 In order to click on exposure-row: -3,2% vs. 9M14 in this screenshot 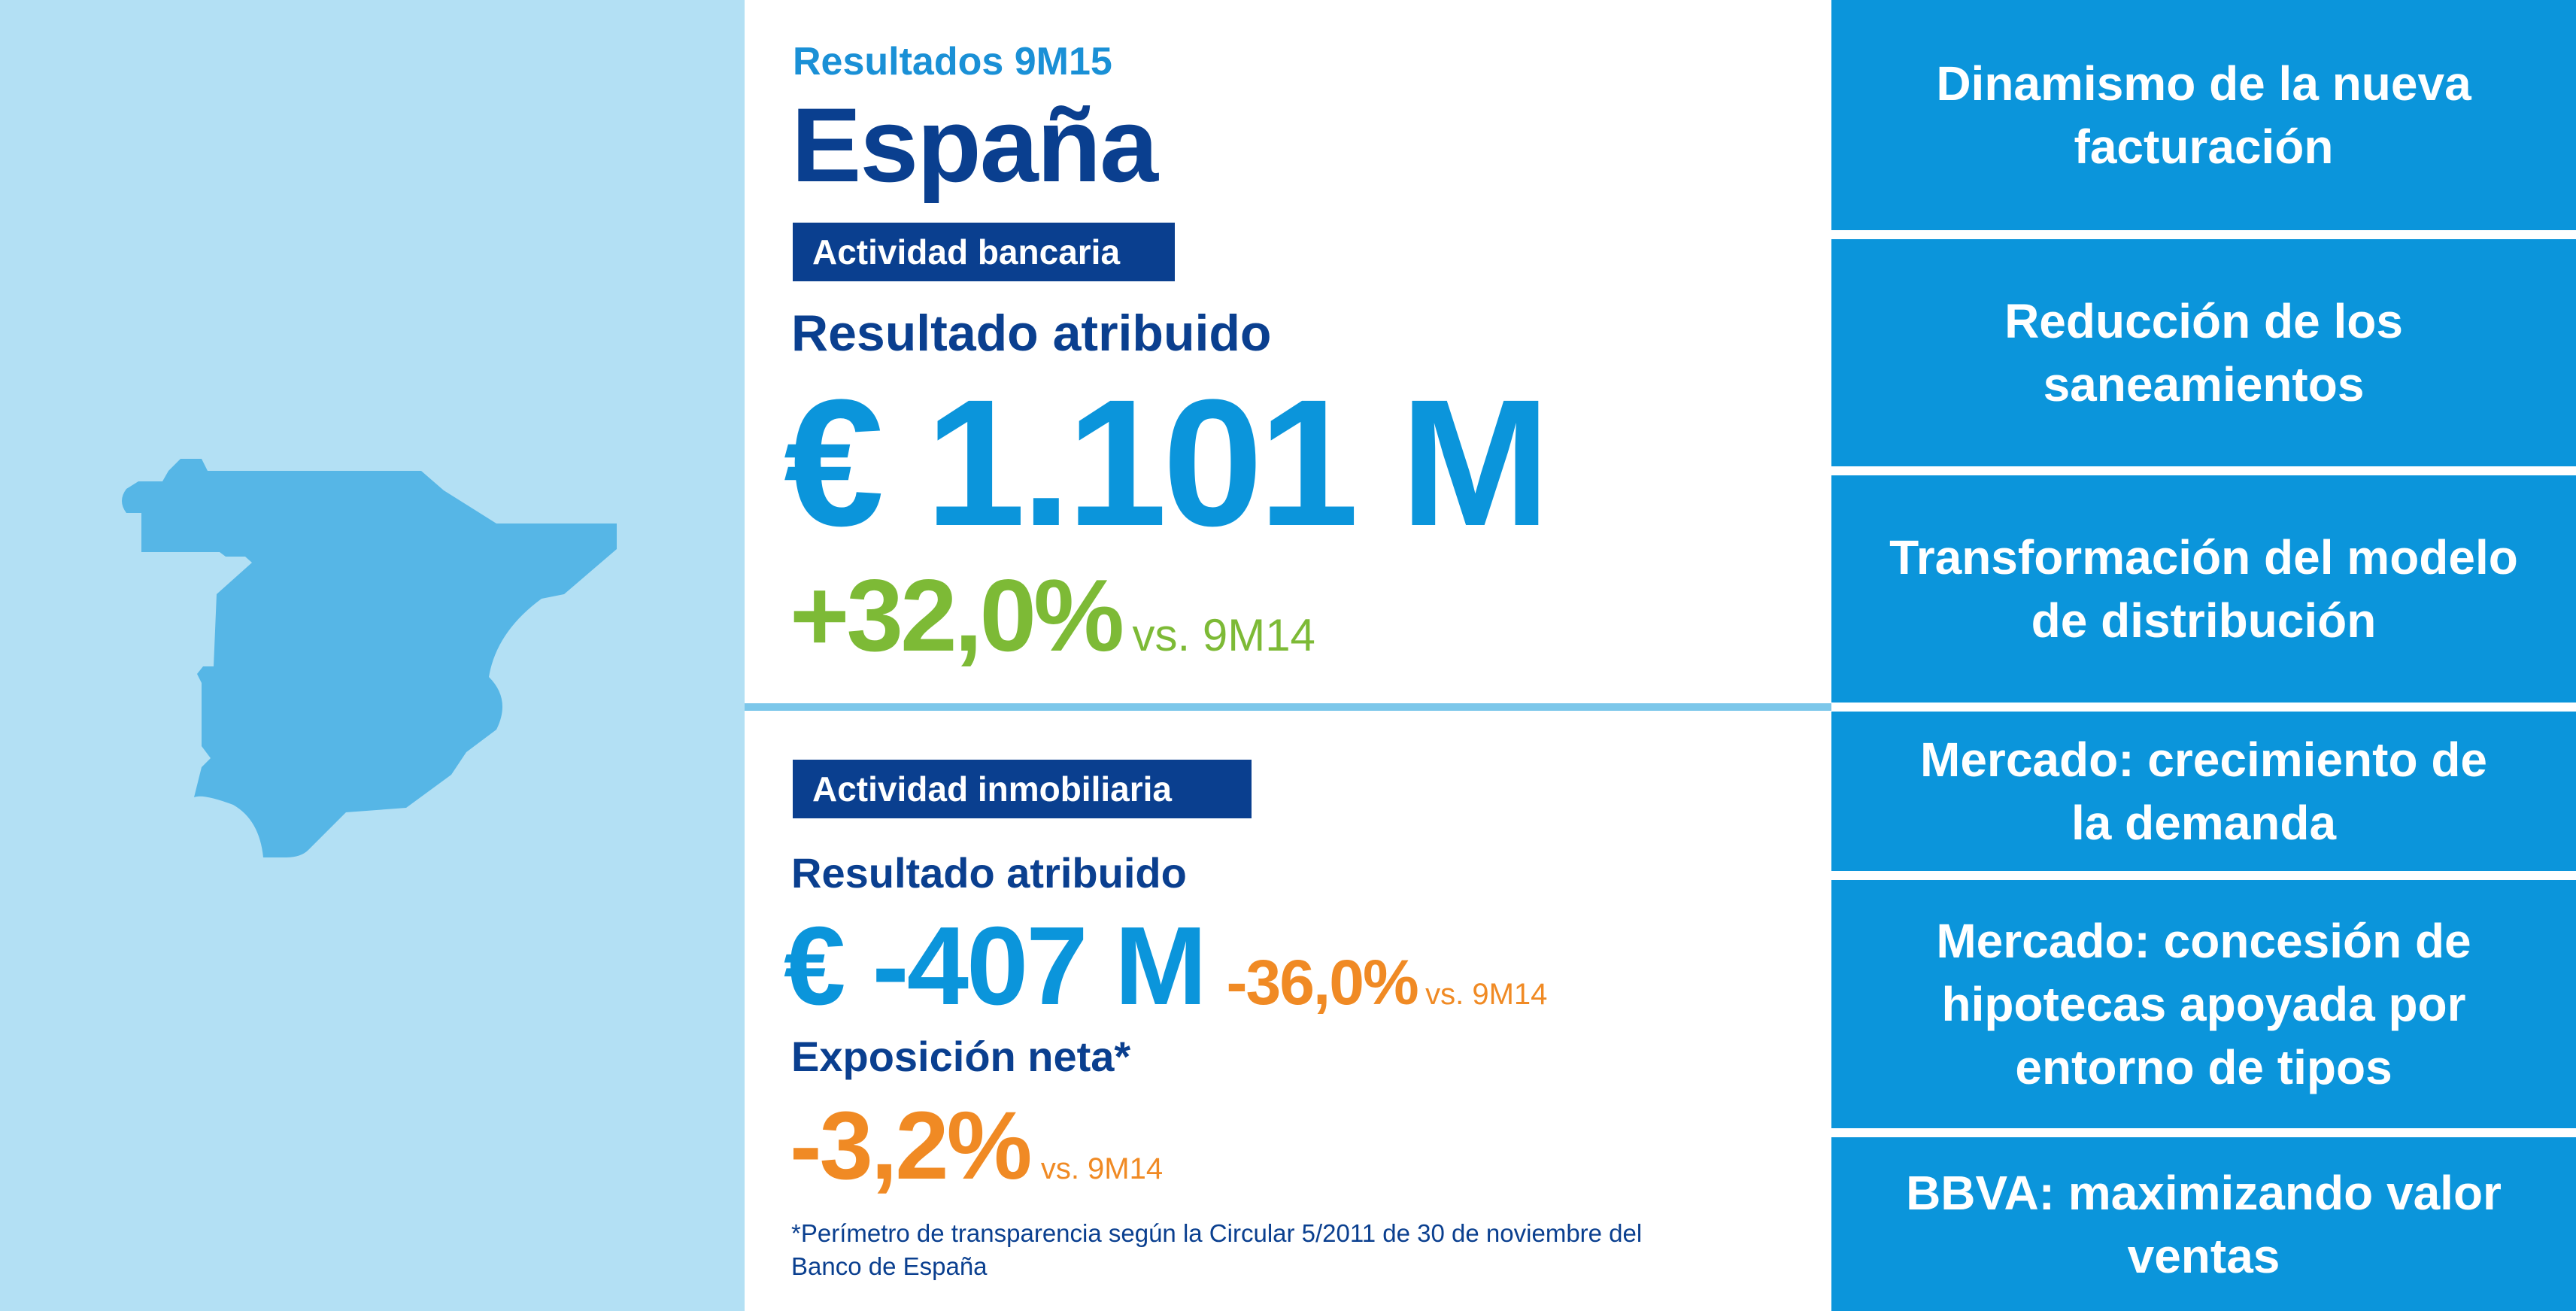, I will do `click(977, 1146)`.